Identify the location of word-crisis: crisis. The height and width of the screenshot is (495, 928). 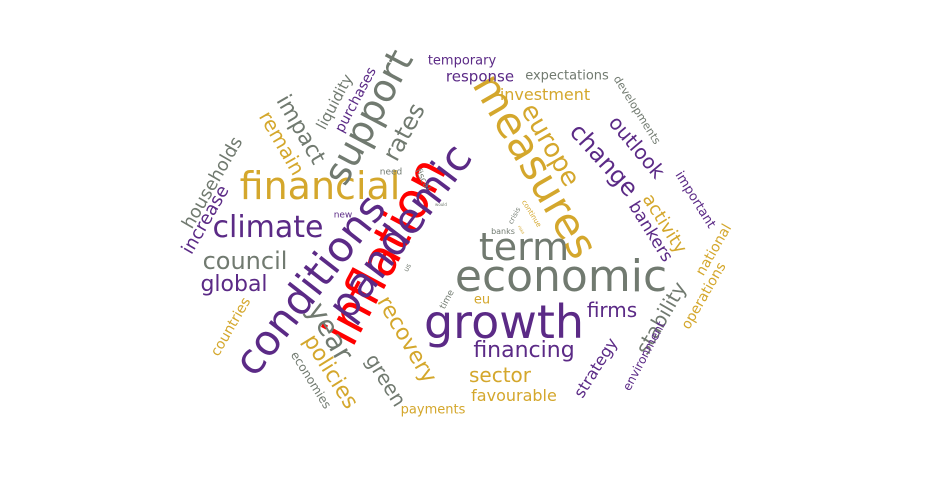
(514, 215).